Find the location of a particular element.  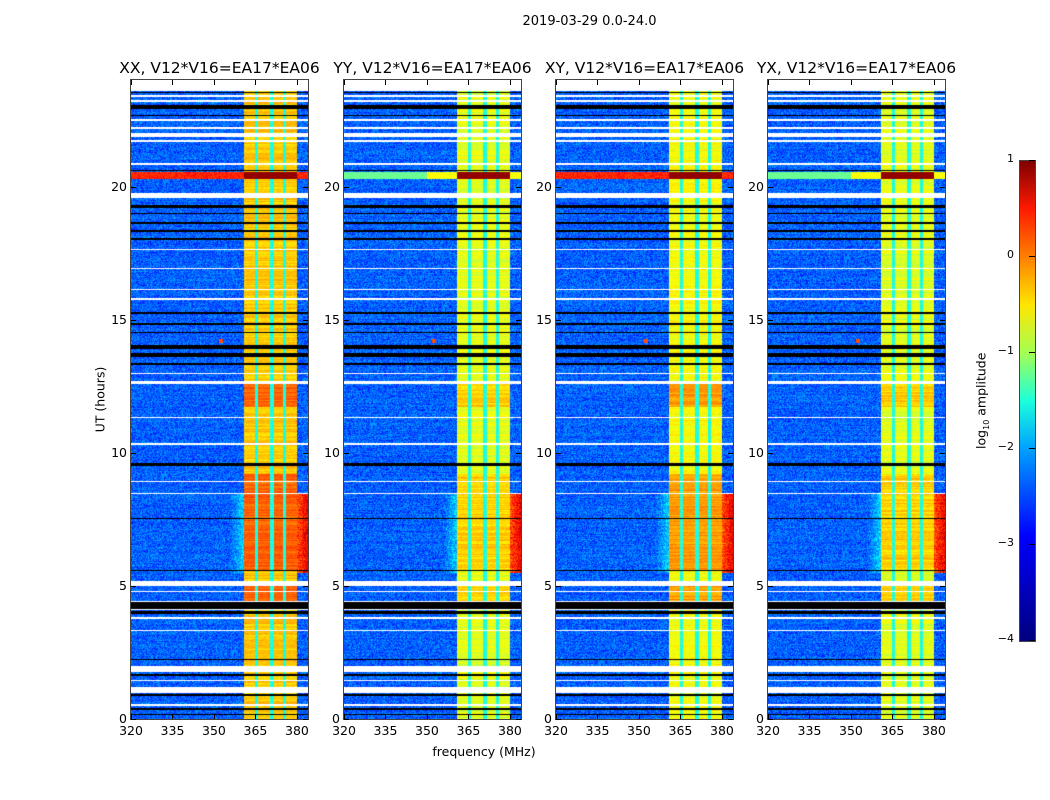

panel-title: XY, V12*V16=EA17*EA06 is located at coordinates (644, 68).